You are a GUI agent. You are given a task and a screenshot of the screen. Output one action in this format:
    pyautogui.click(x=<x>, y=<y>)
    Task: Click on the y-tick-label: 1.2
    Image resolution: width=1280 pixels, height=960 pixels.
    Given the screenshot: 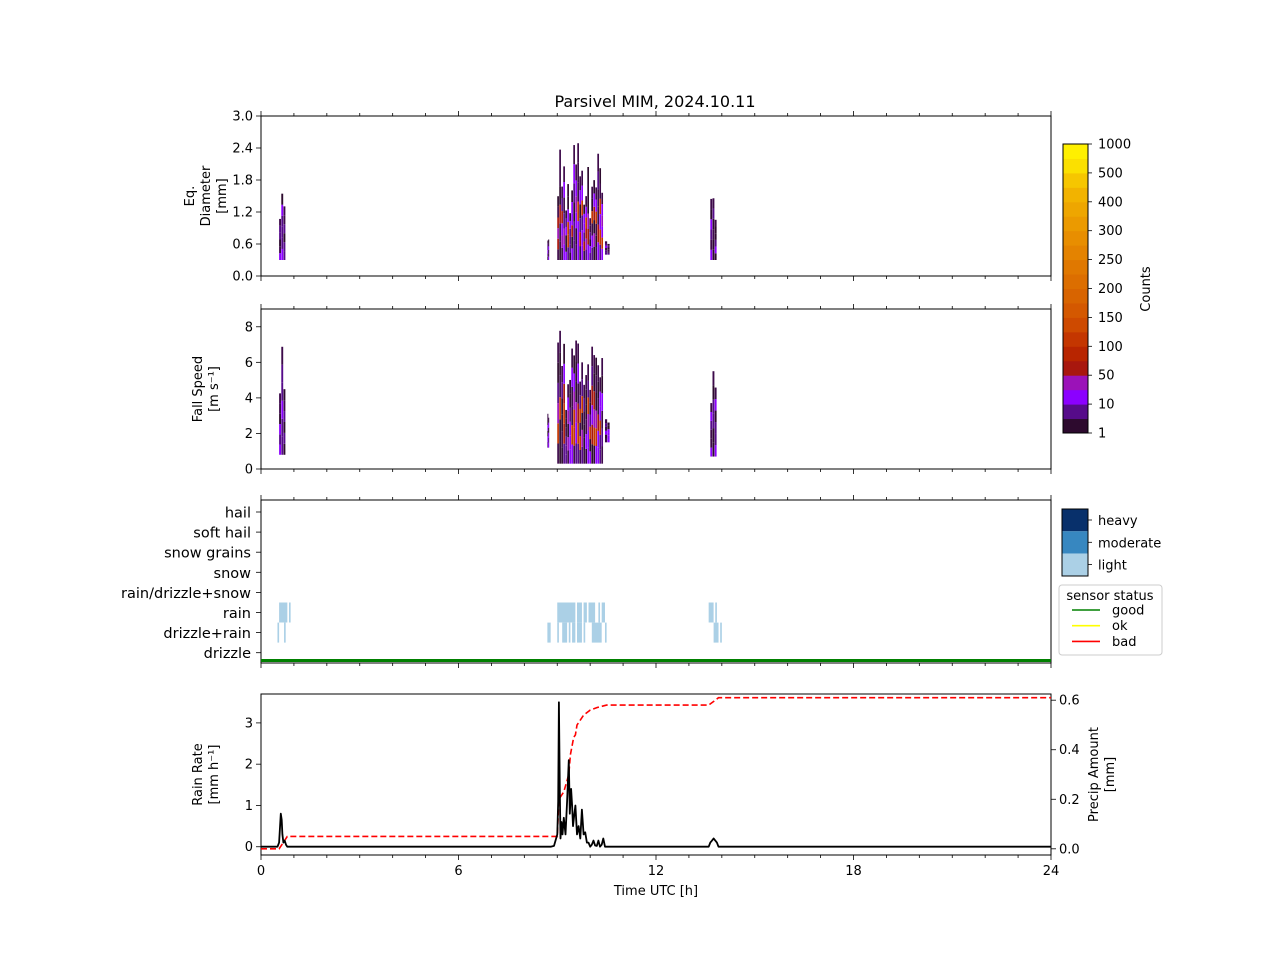 What is the action you would take?
    pyautogui.click(x=242, y=213)
    